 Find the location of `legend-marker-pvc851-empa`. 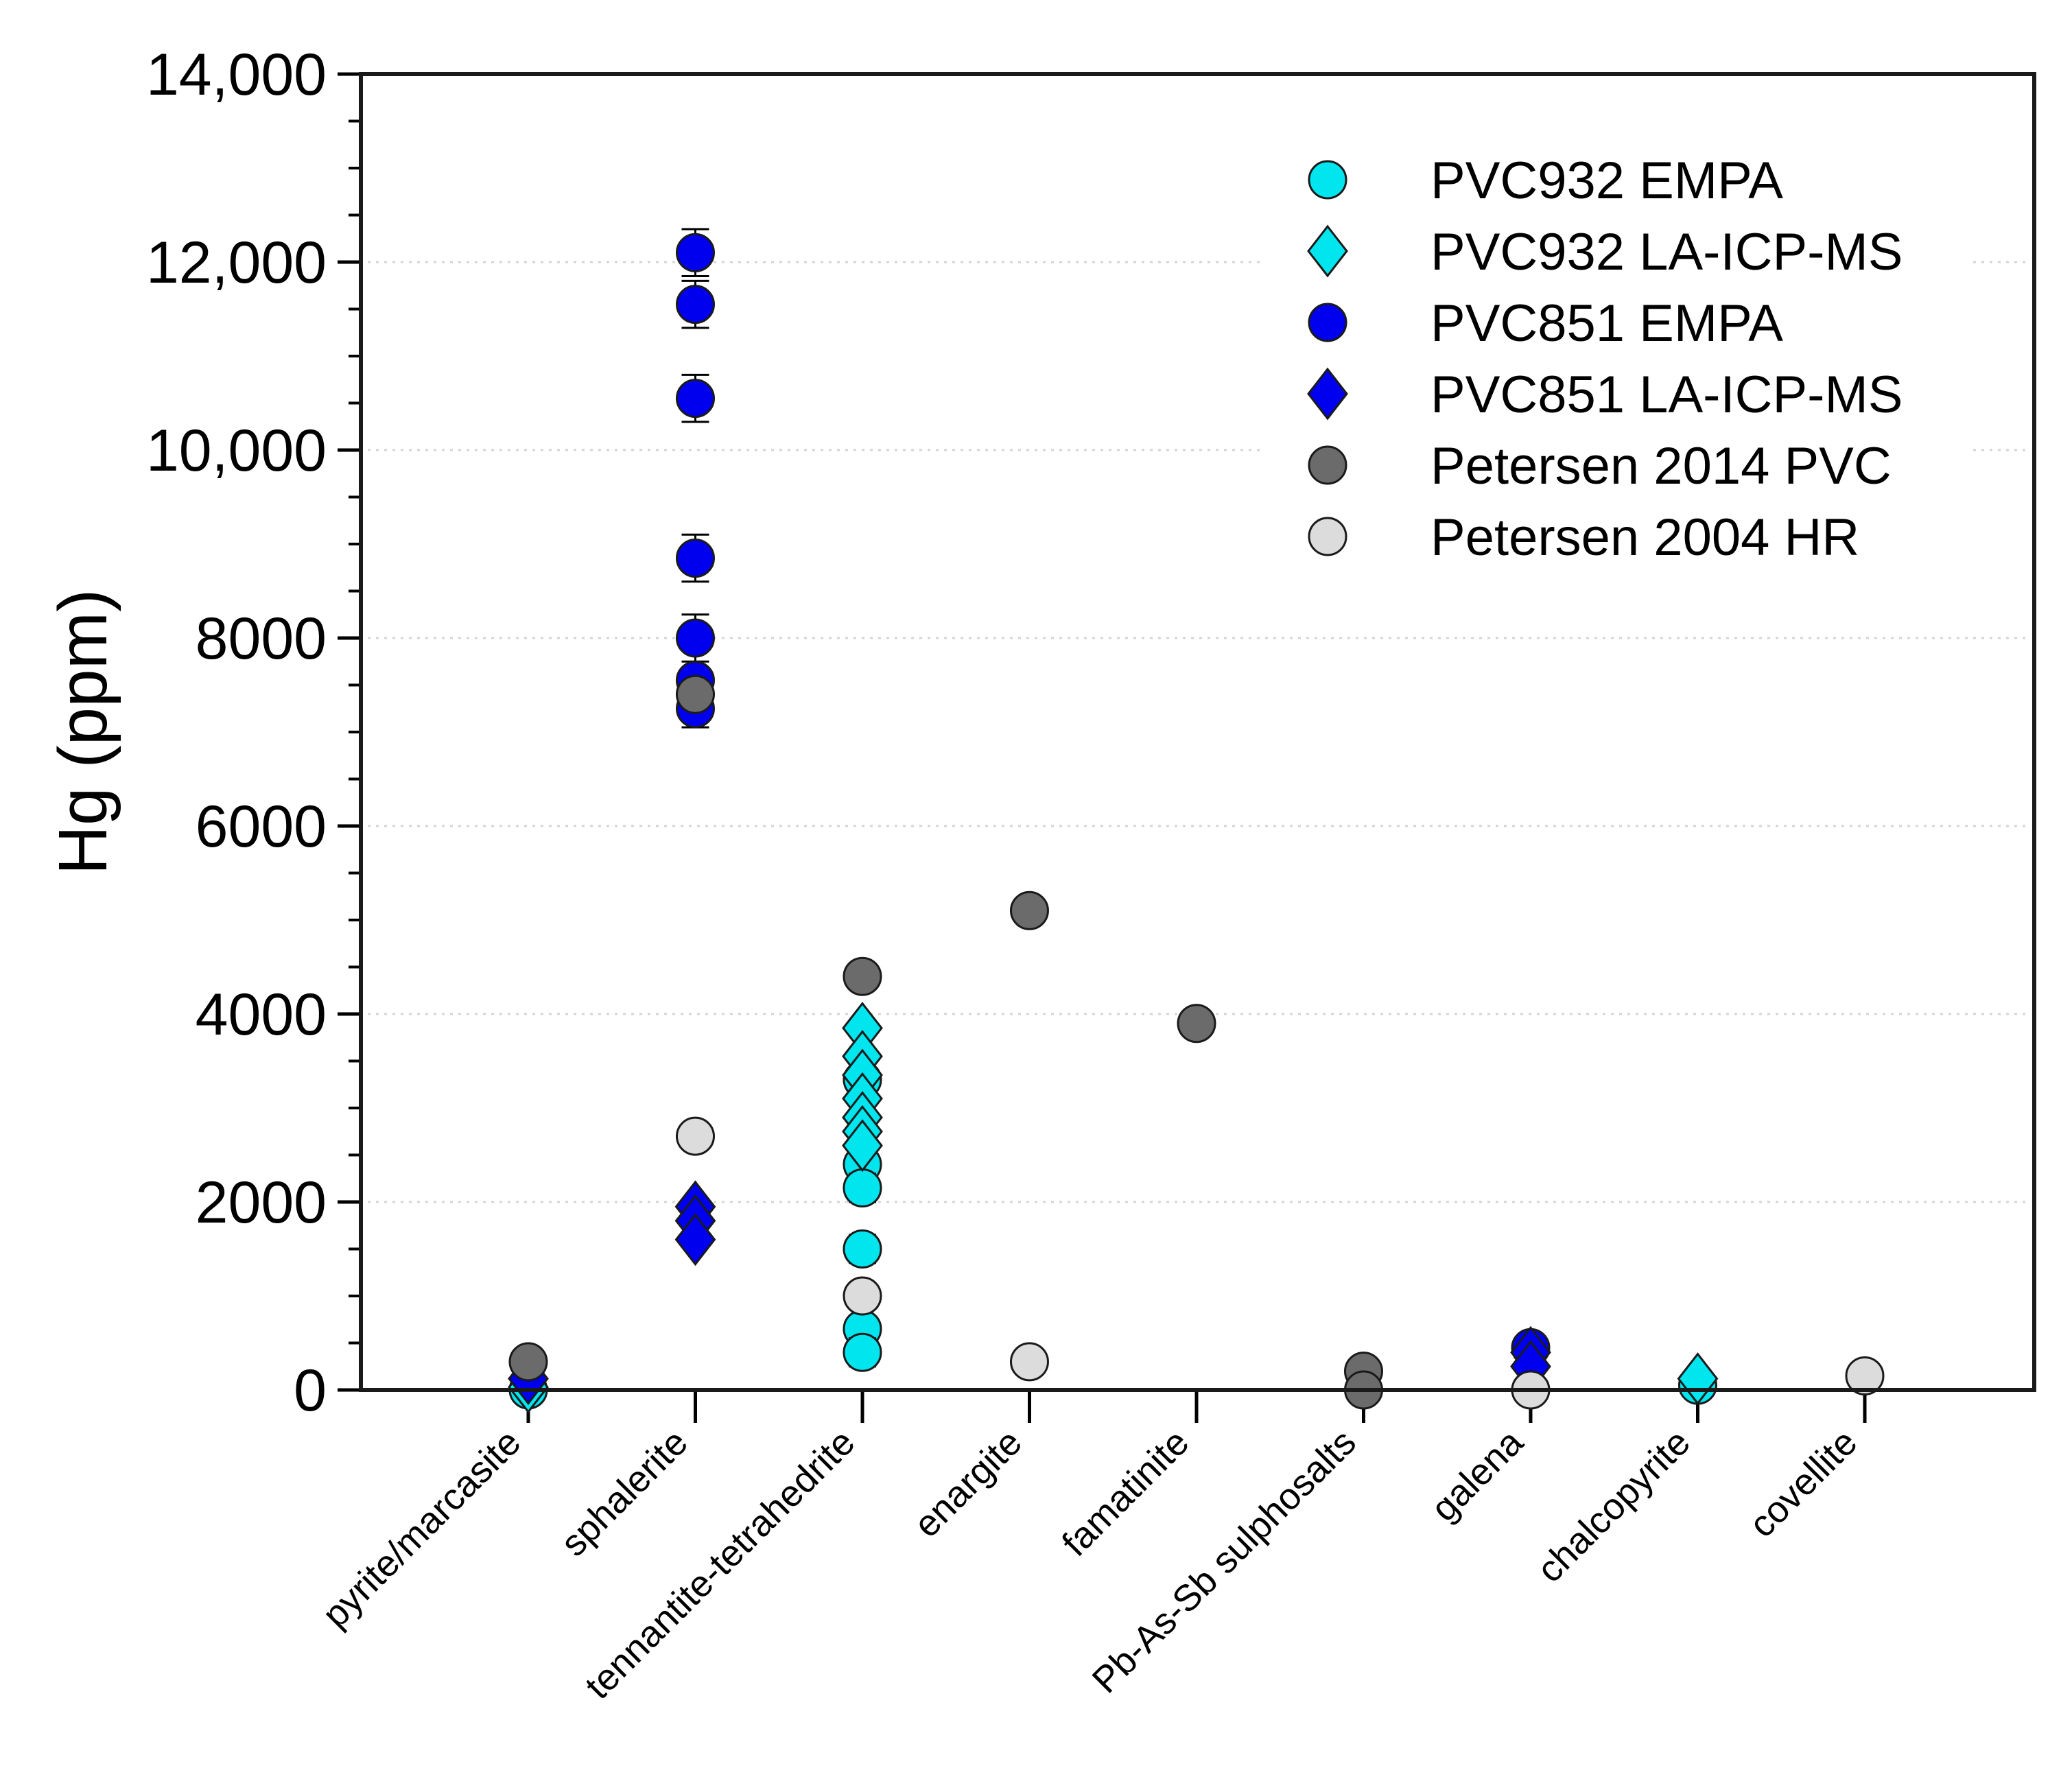

legend-marker-pvc851-empa is located at coordinates (1327, 322).